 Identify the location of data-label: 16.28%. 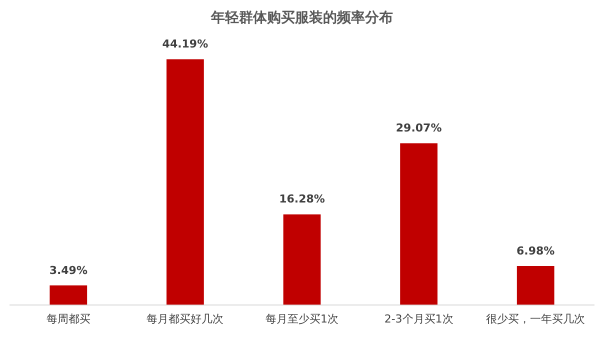
(302, 199).